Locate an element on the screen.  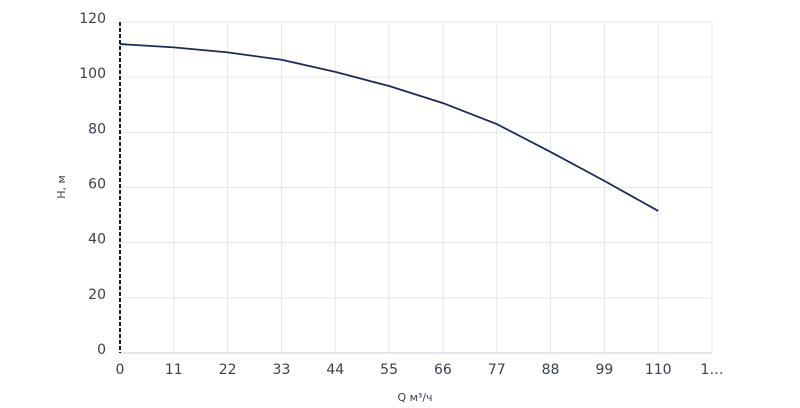
x-tick-label: 88 is located at coordinates (551, 370).